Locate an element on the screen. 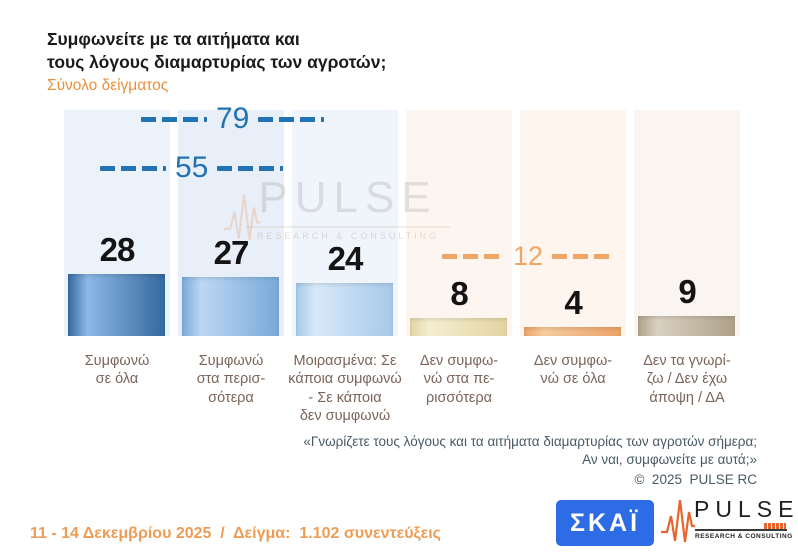 Image resolution: width=798 pixels, height=560 pixels. annotation-sum-12: 12 is located at coordinates (528, 256).